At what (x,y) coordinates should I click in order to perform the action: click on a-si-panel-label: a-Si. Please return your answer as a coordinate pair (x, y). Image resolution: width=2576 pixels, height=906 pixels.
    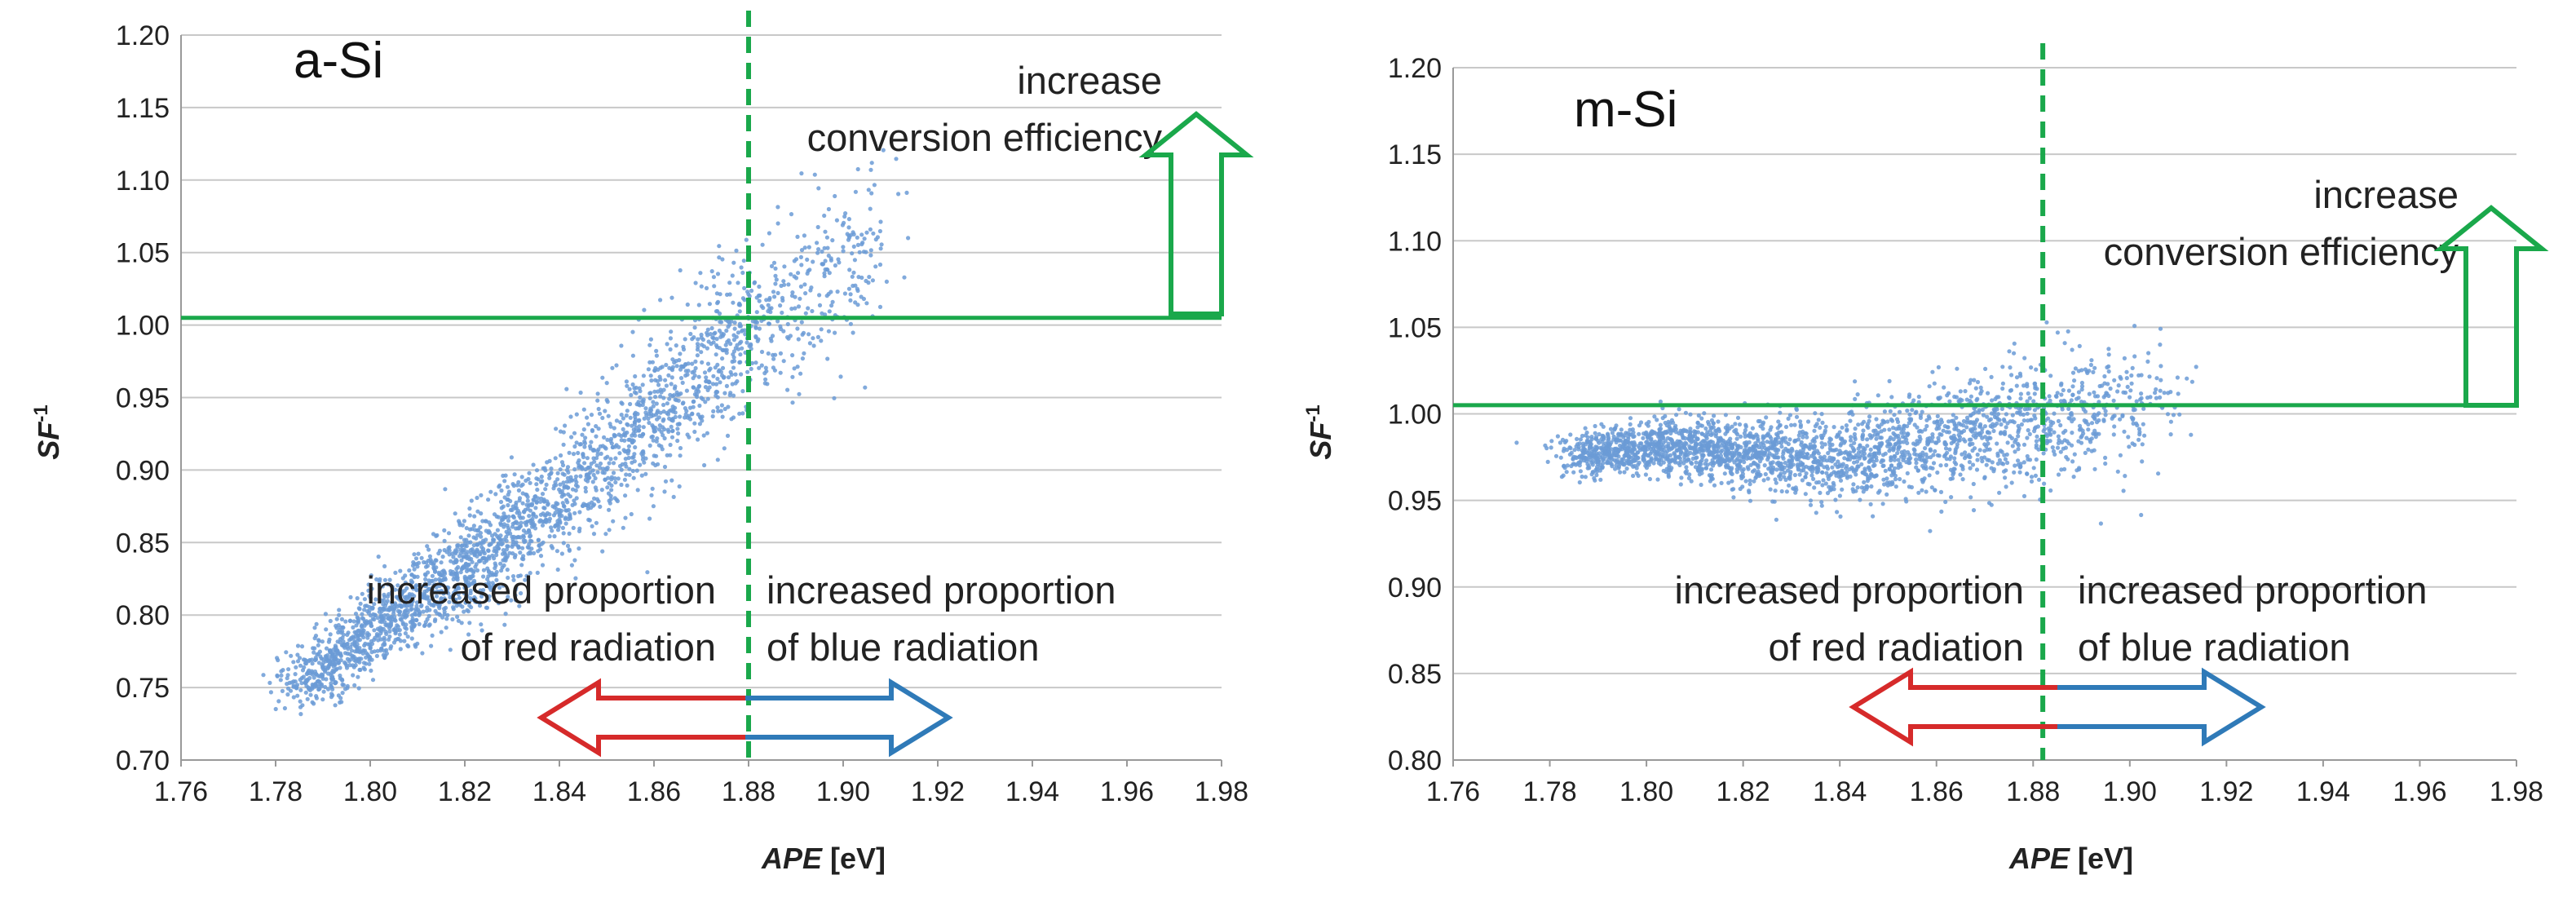
    Looking at the image, I should click on (338, 61).